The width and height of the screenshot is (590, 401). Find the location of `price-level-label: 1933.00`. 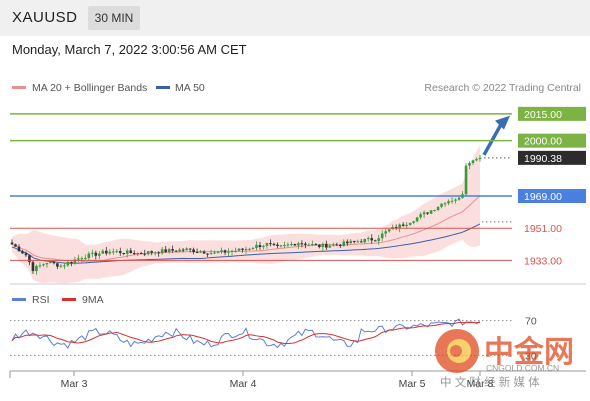

price-level-label: 1933.00 is located at coordinates (543, 261).